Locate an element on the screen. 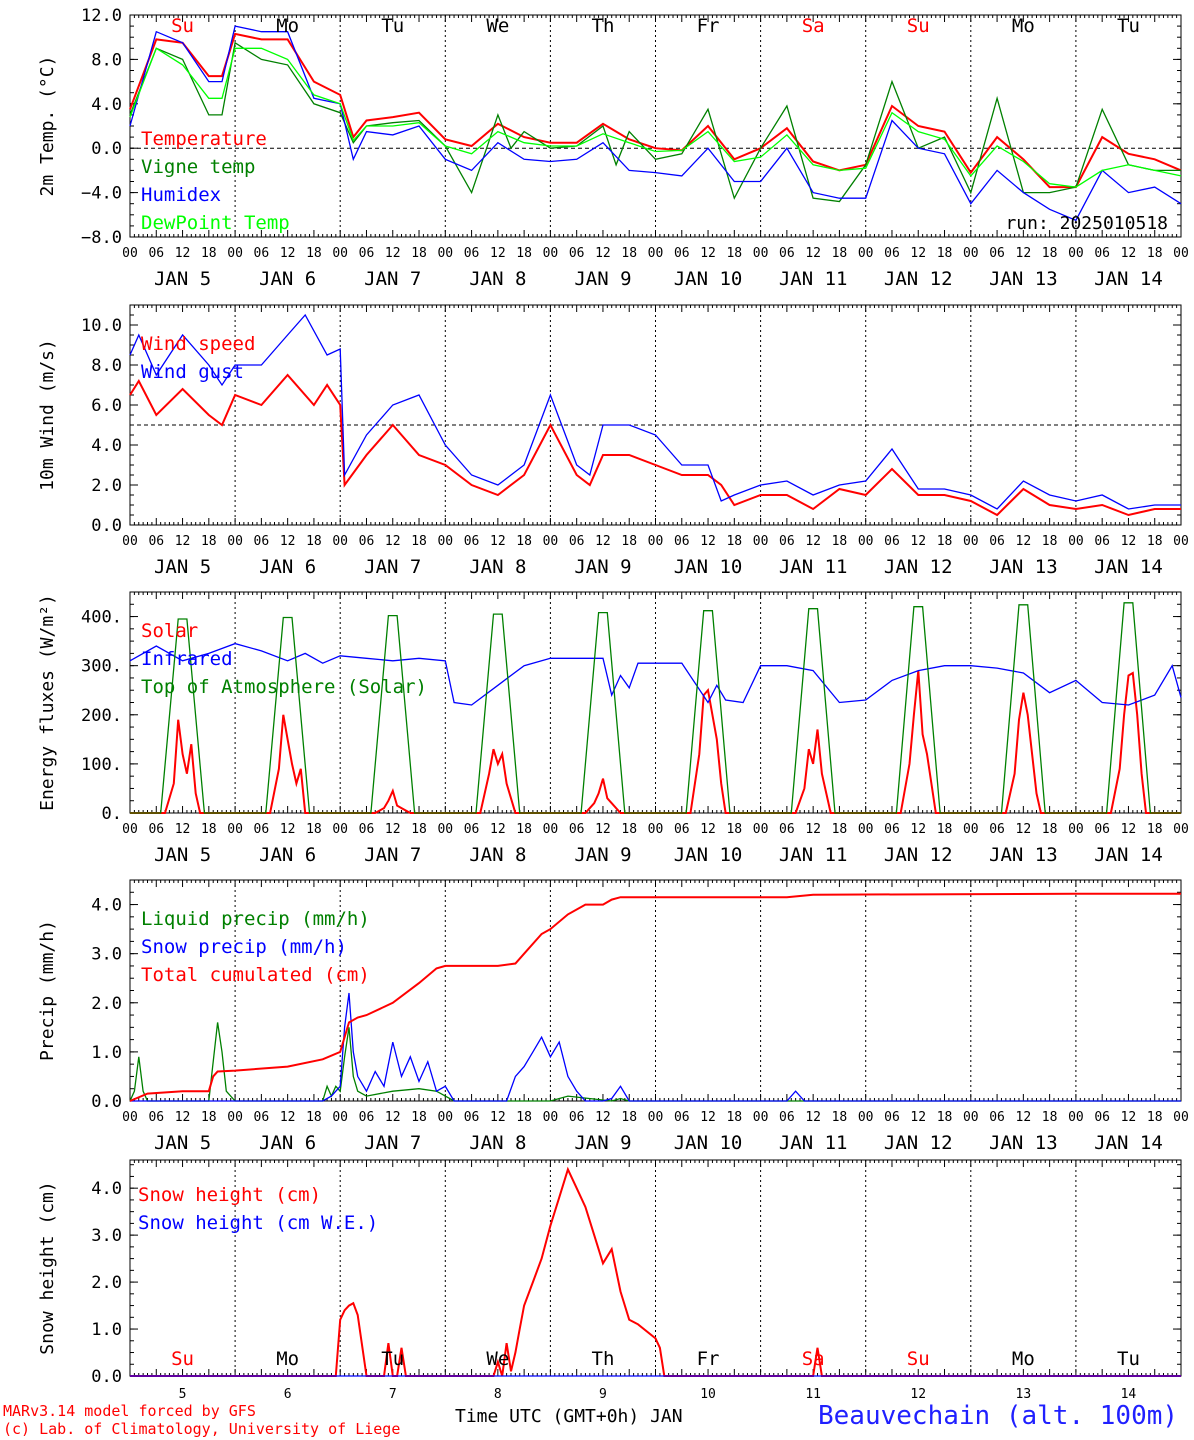  credit-line-1: MARv3.14 model forced by GFS is located at coordinates (129, 1411).